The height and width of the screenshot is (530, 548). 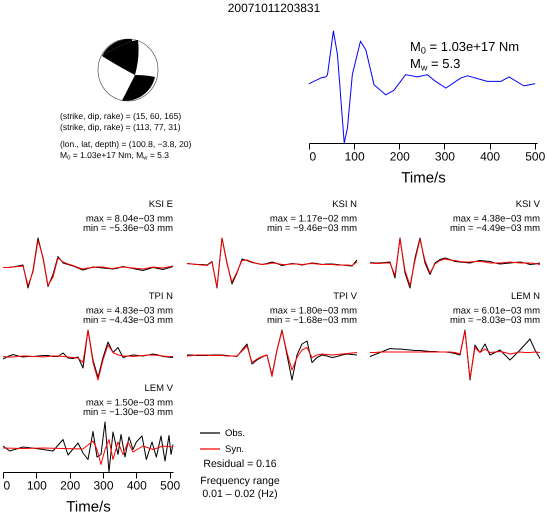 I want to click on text: 20071011203831, so click(x=274, y=8).